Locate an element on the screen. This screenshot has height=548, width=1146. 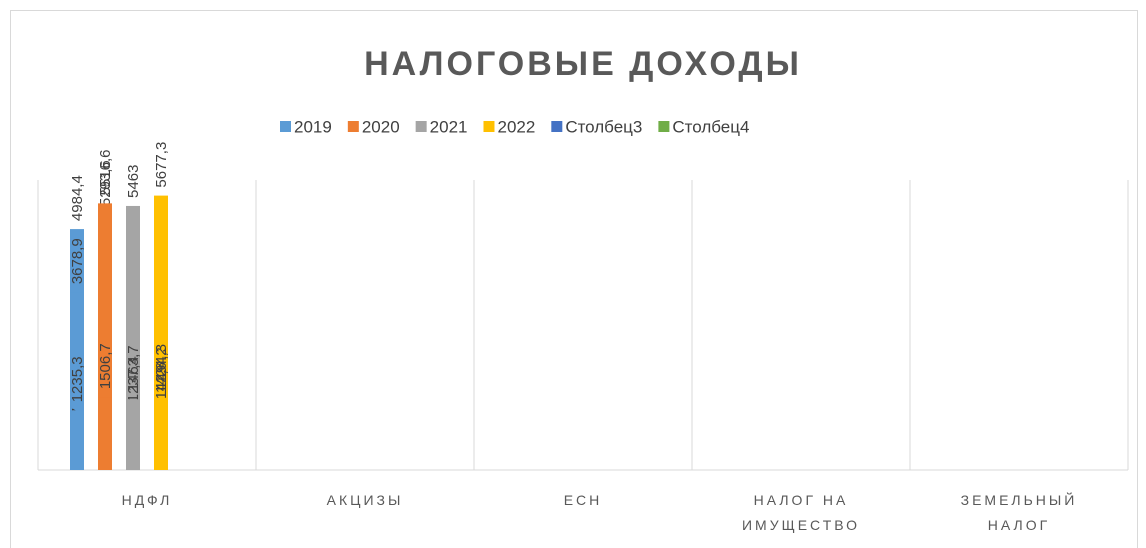
x-tick-label: ЕСН is located at coordinates (583, 500).